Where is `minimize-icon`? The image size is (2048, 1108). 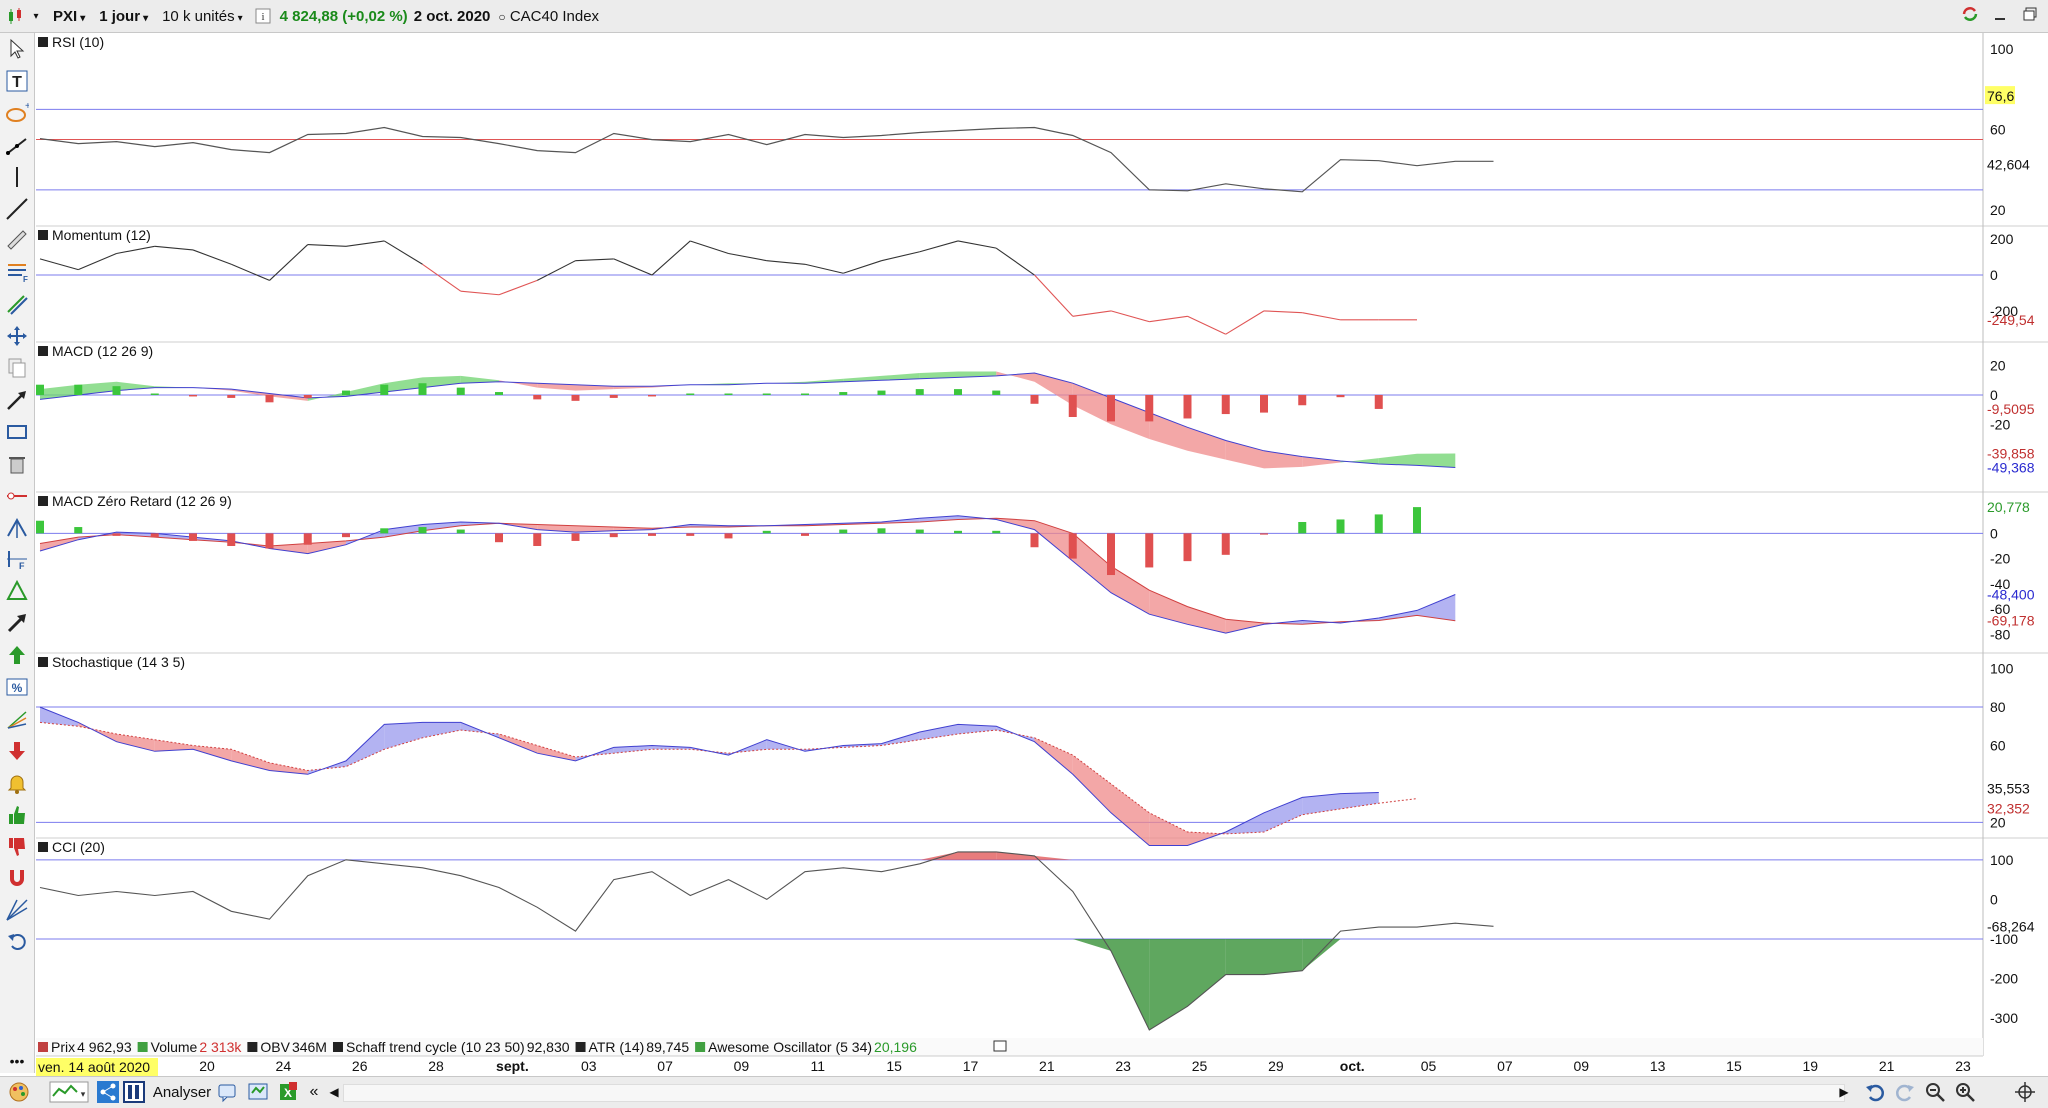
minimize-icon is located at coordinates (2000, 14).